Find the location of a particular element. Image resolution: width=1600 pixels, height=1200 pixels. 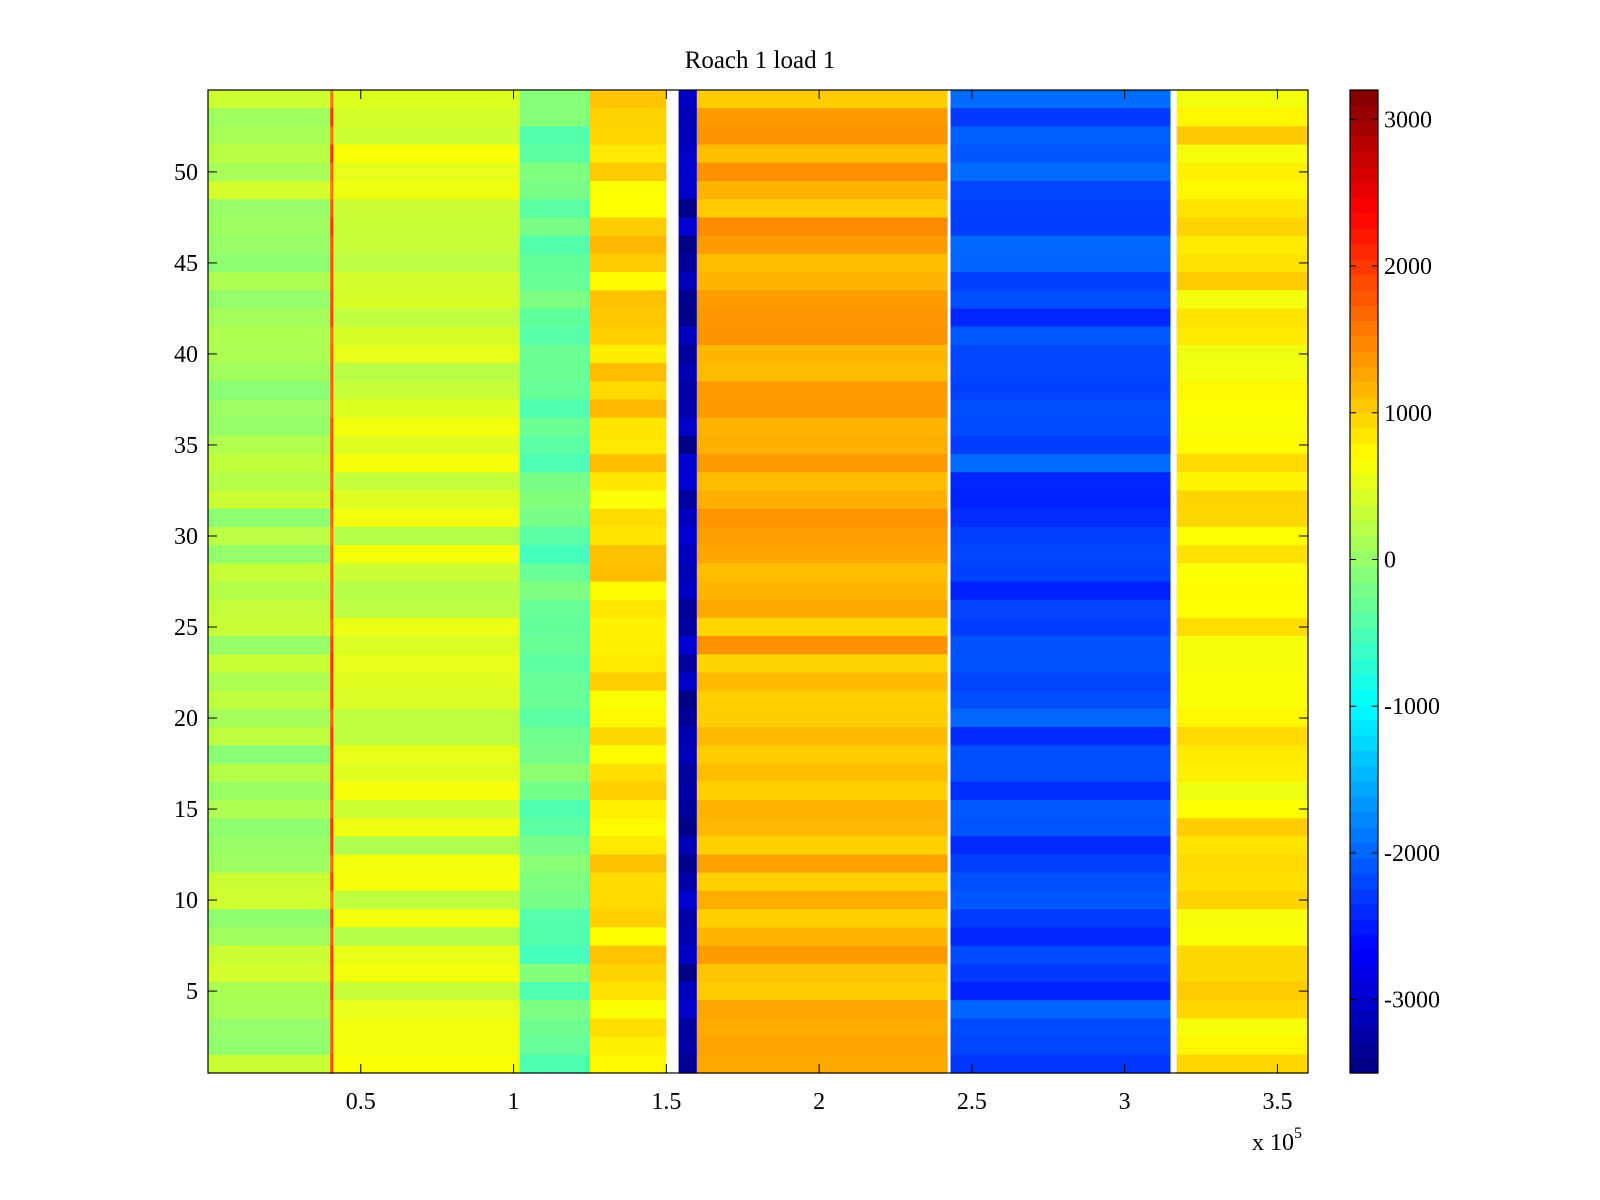

y-tick-label: 5 is located at coordinates (192, 992).